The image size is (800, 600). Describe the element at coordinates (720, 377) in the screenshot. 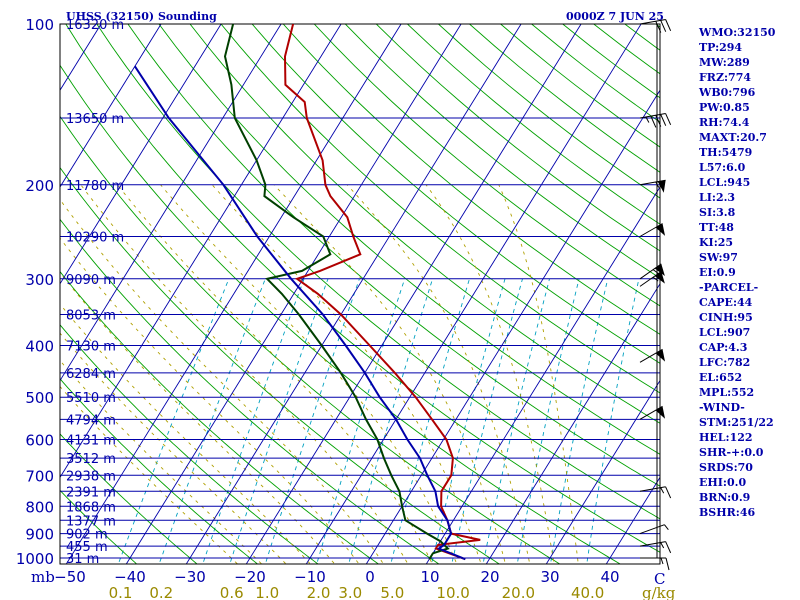

I see `stability-index: EL:652` at that location.